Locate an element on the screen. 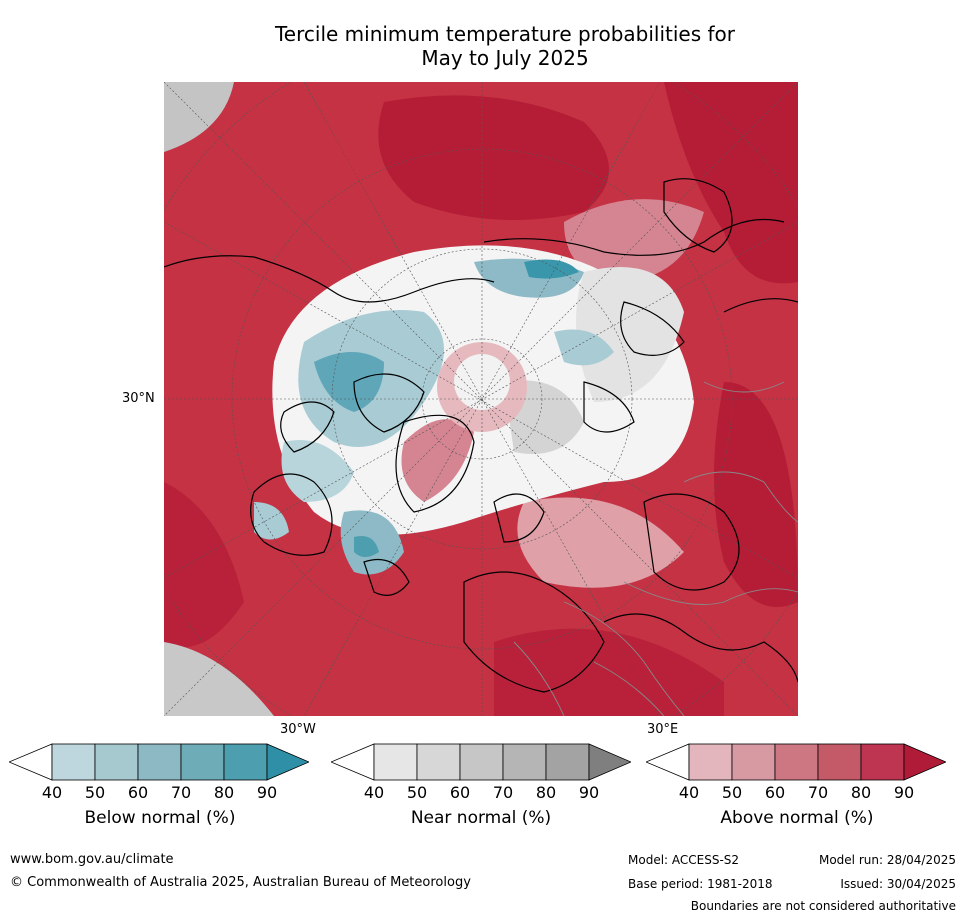 The height and width of the screenshot is (919, 965). colorbar-below is located at coordinates (159, 762).